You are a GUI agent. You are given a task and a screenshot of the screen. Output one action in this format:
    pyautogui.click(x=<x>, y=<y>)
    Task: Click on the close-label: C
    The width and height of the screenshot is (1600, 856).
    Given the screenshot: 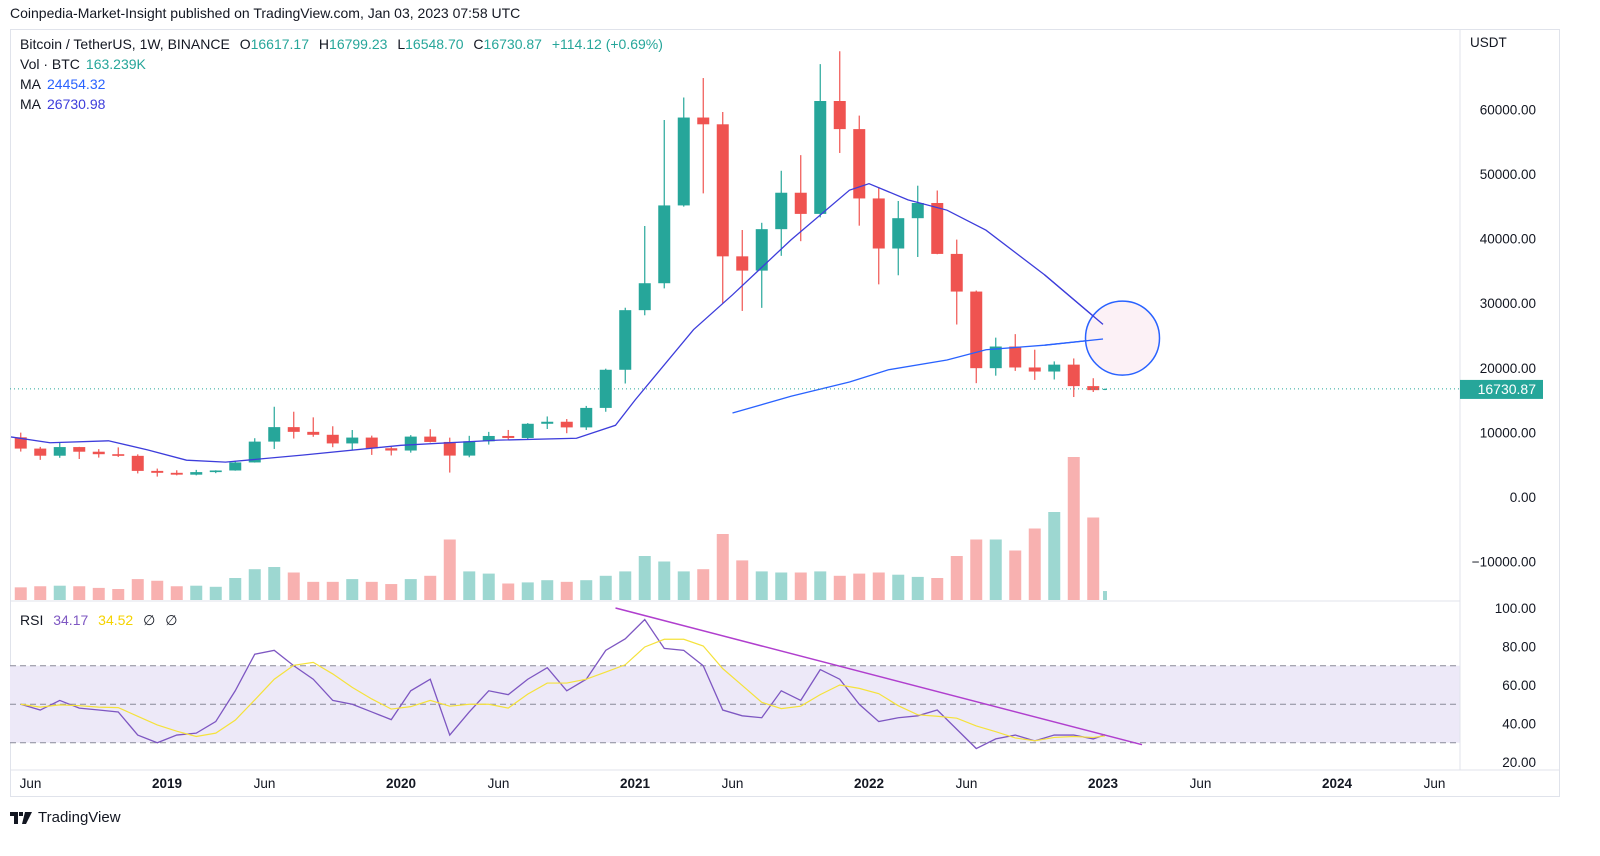 What is the action you would take?
    pyautogui.click(x=478, y=44)
    